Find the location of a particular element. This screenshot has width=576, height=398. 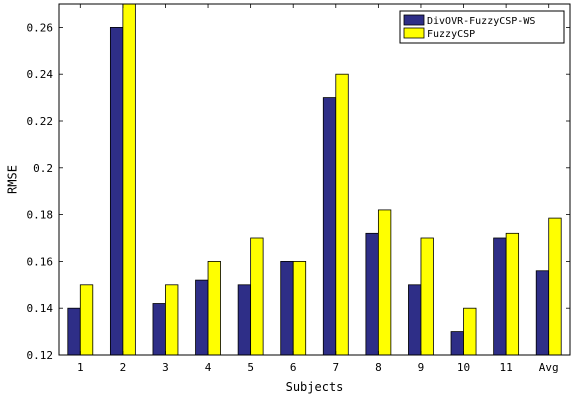

x-tick-label: 10 is located at coordinates (463, 367).